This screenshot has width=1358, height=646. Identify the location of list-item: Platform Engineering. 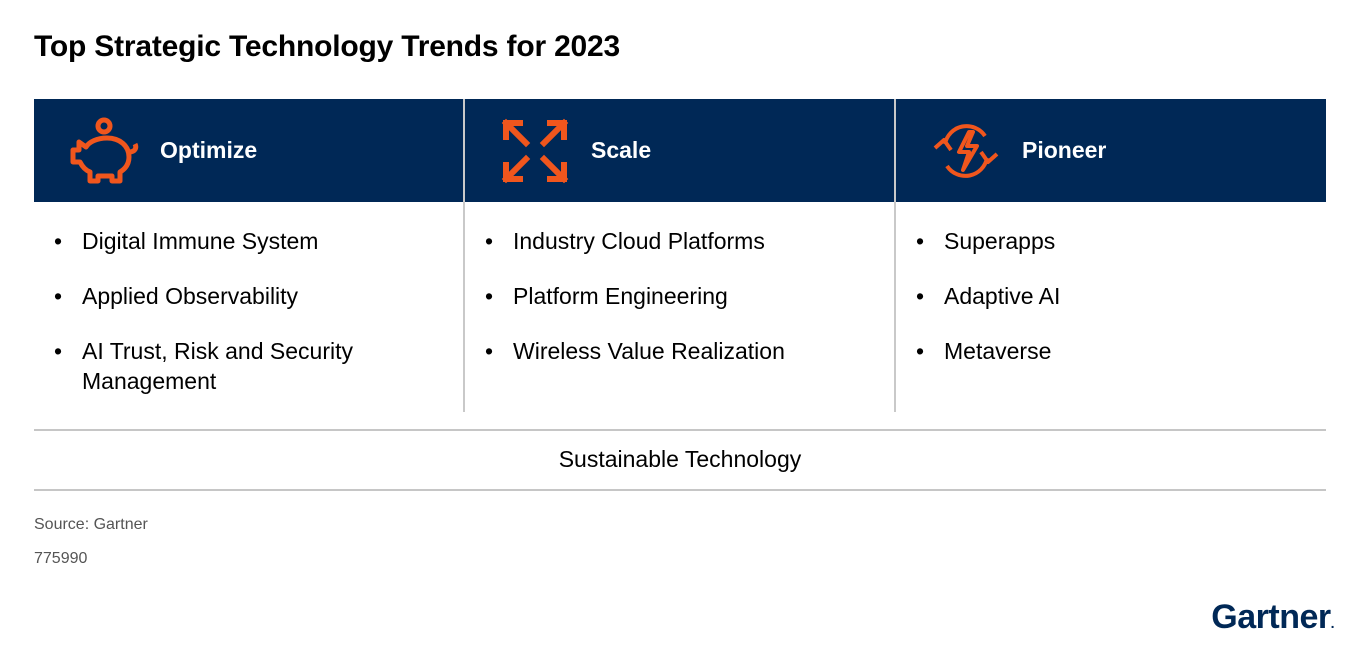
(664, 296).